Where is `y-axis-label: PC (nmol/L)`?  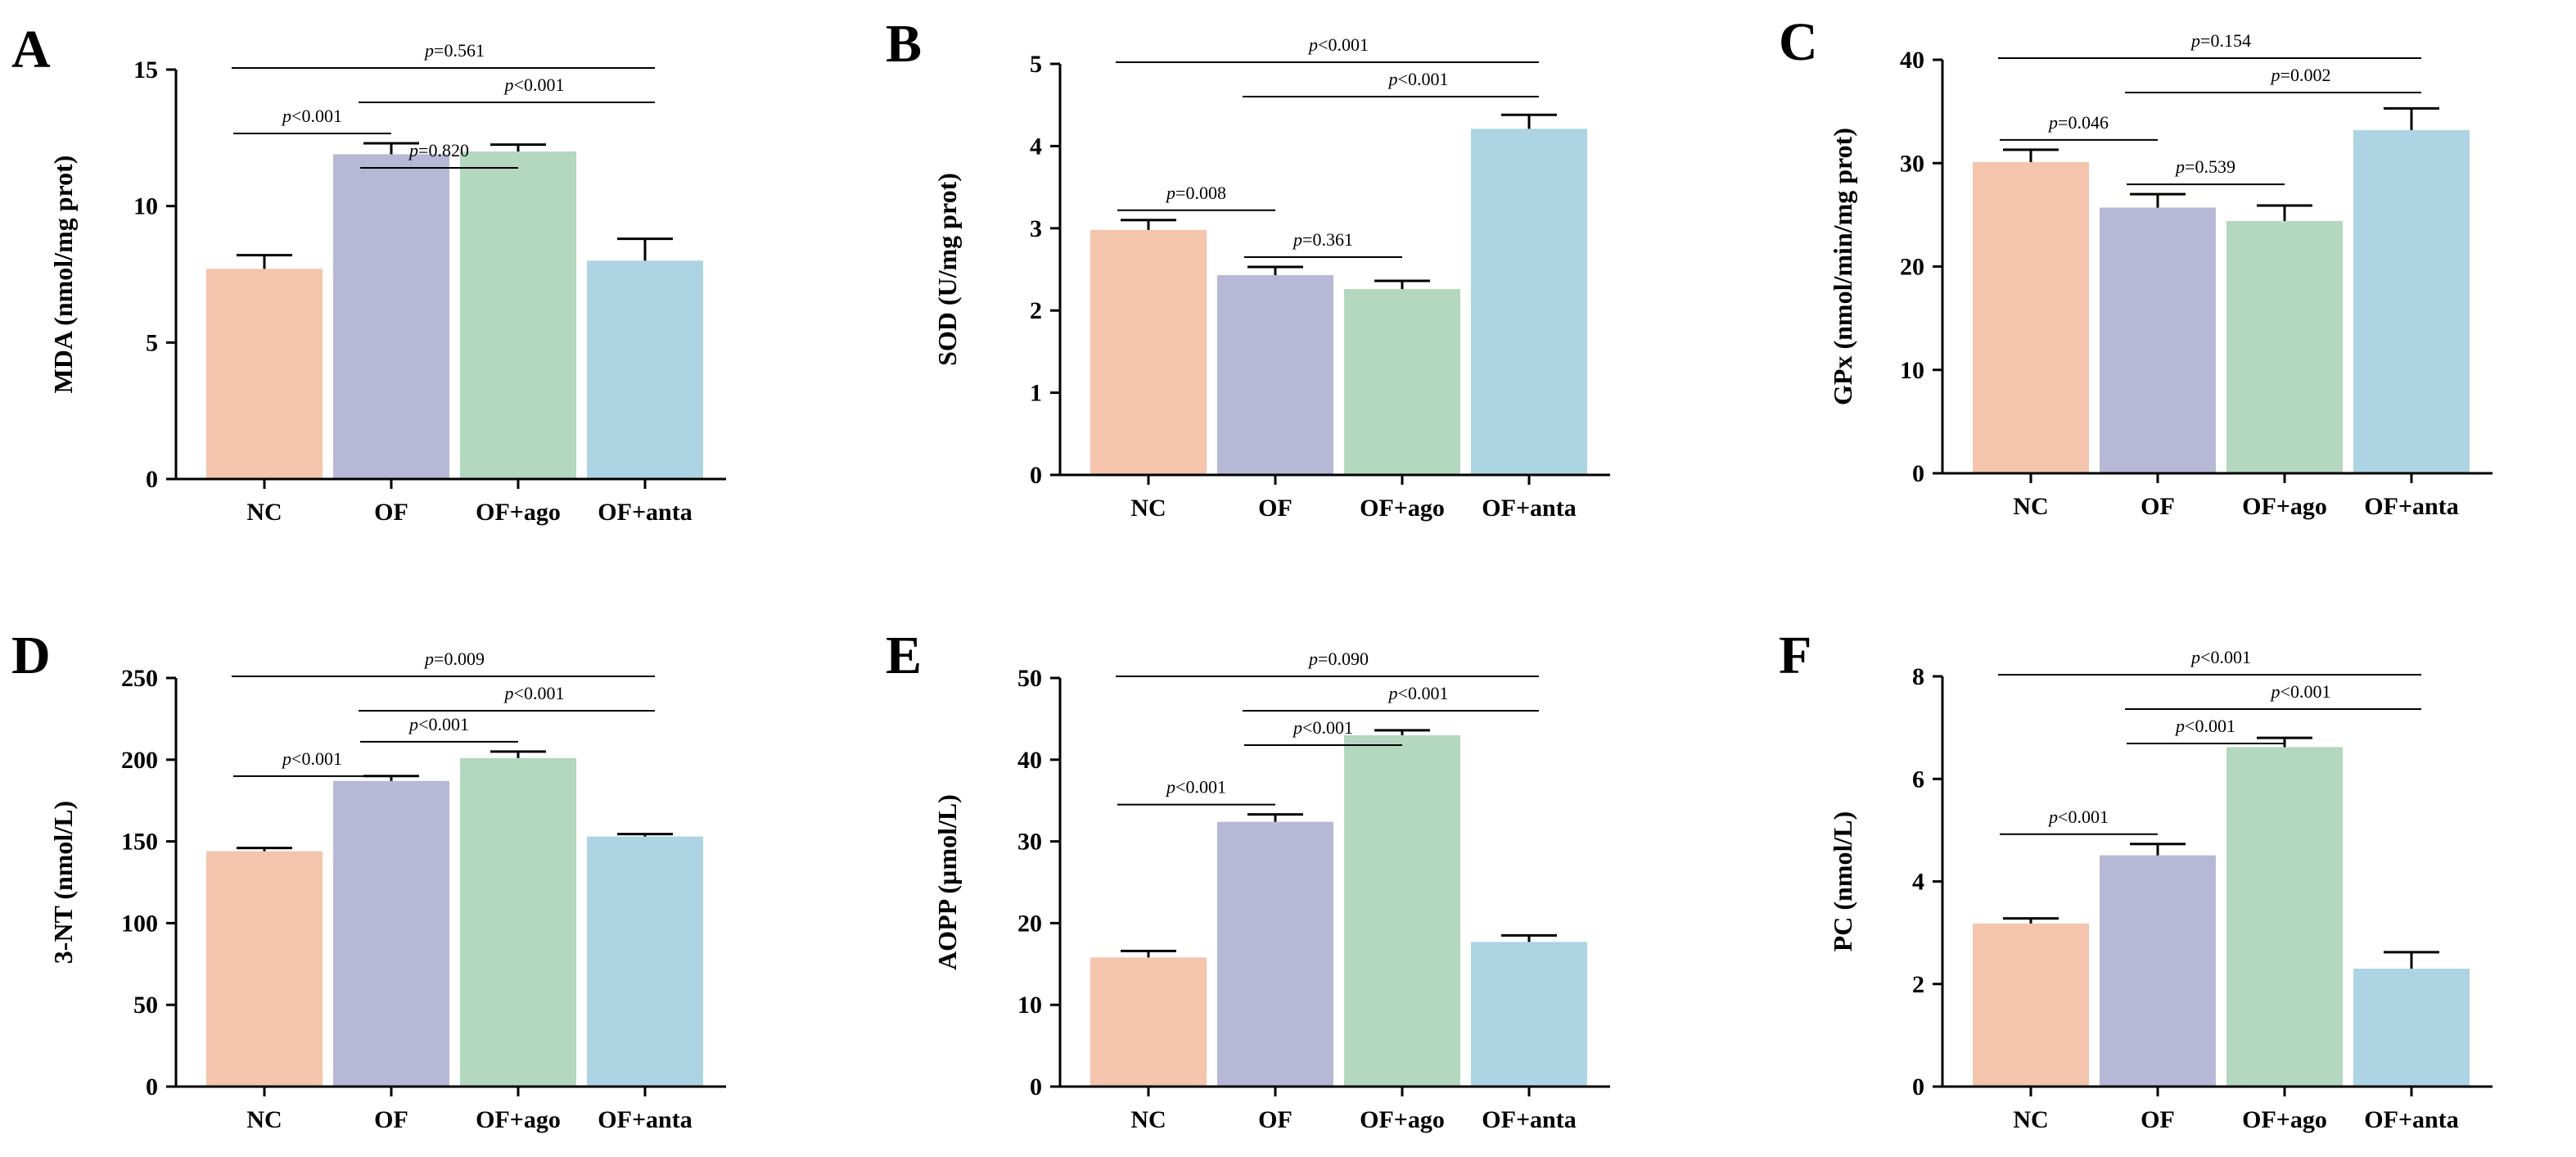 y-axis-label: PC (nmol/L) is located at coordinates (1842, 881).